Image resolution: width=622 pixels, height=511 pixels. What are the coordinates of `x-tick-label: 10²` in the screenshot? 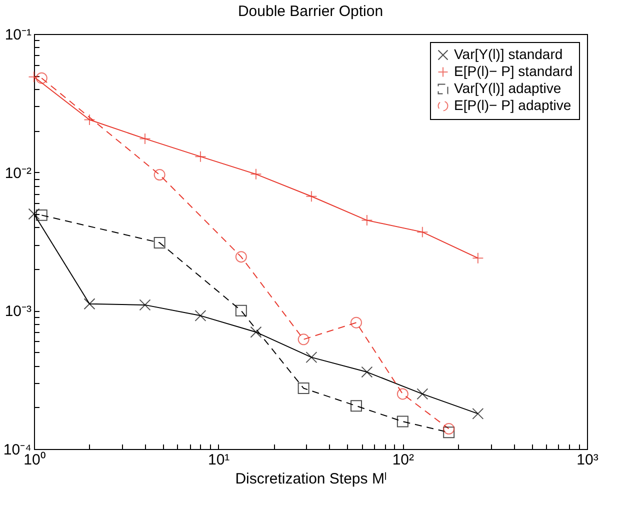 It's located at (403, 460).